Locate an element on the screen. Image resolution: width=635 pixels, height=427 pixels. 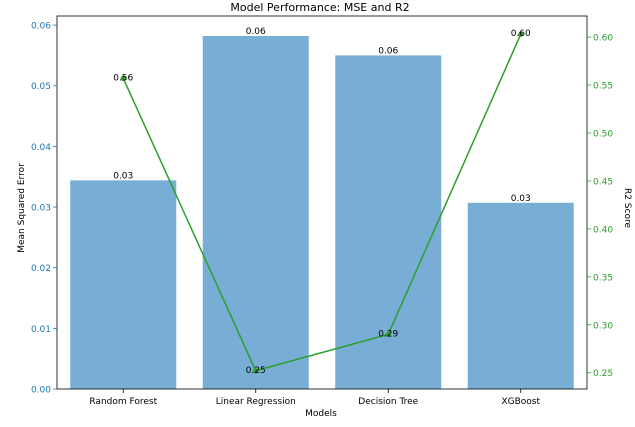
y-tick-label: 0.01 is located at coordinates (41, 330).